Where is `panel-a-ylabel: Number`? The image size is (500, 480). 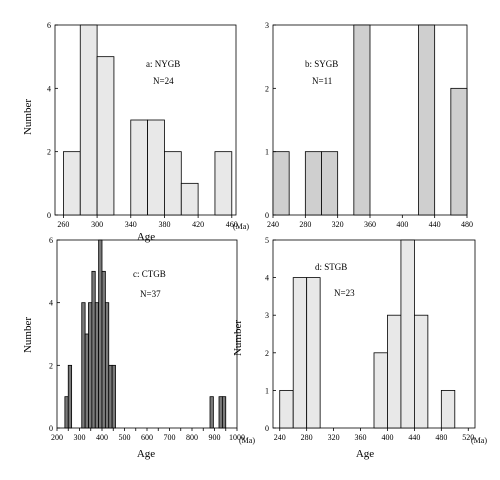 panel-a-ylabel: Number is located at coordinates (28, 117).